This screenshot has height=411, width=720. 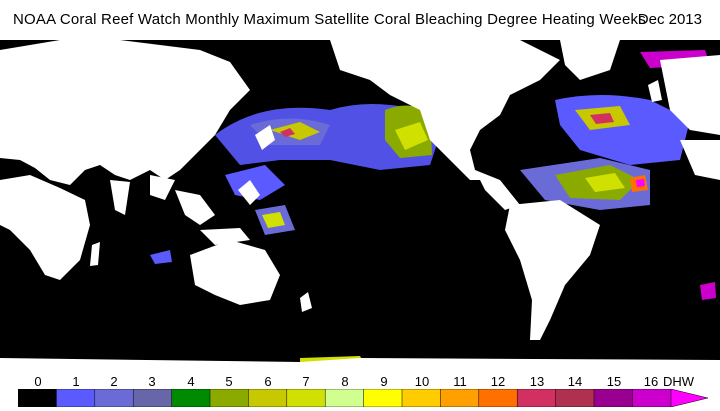 I want to click on legend-label-16: 16, so click(x=651, y=381).